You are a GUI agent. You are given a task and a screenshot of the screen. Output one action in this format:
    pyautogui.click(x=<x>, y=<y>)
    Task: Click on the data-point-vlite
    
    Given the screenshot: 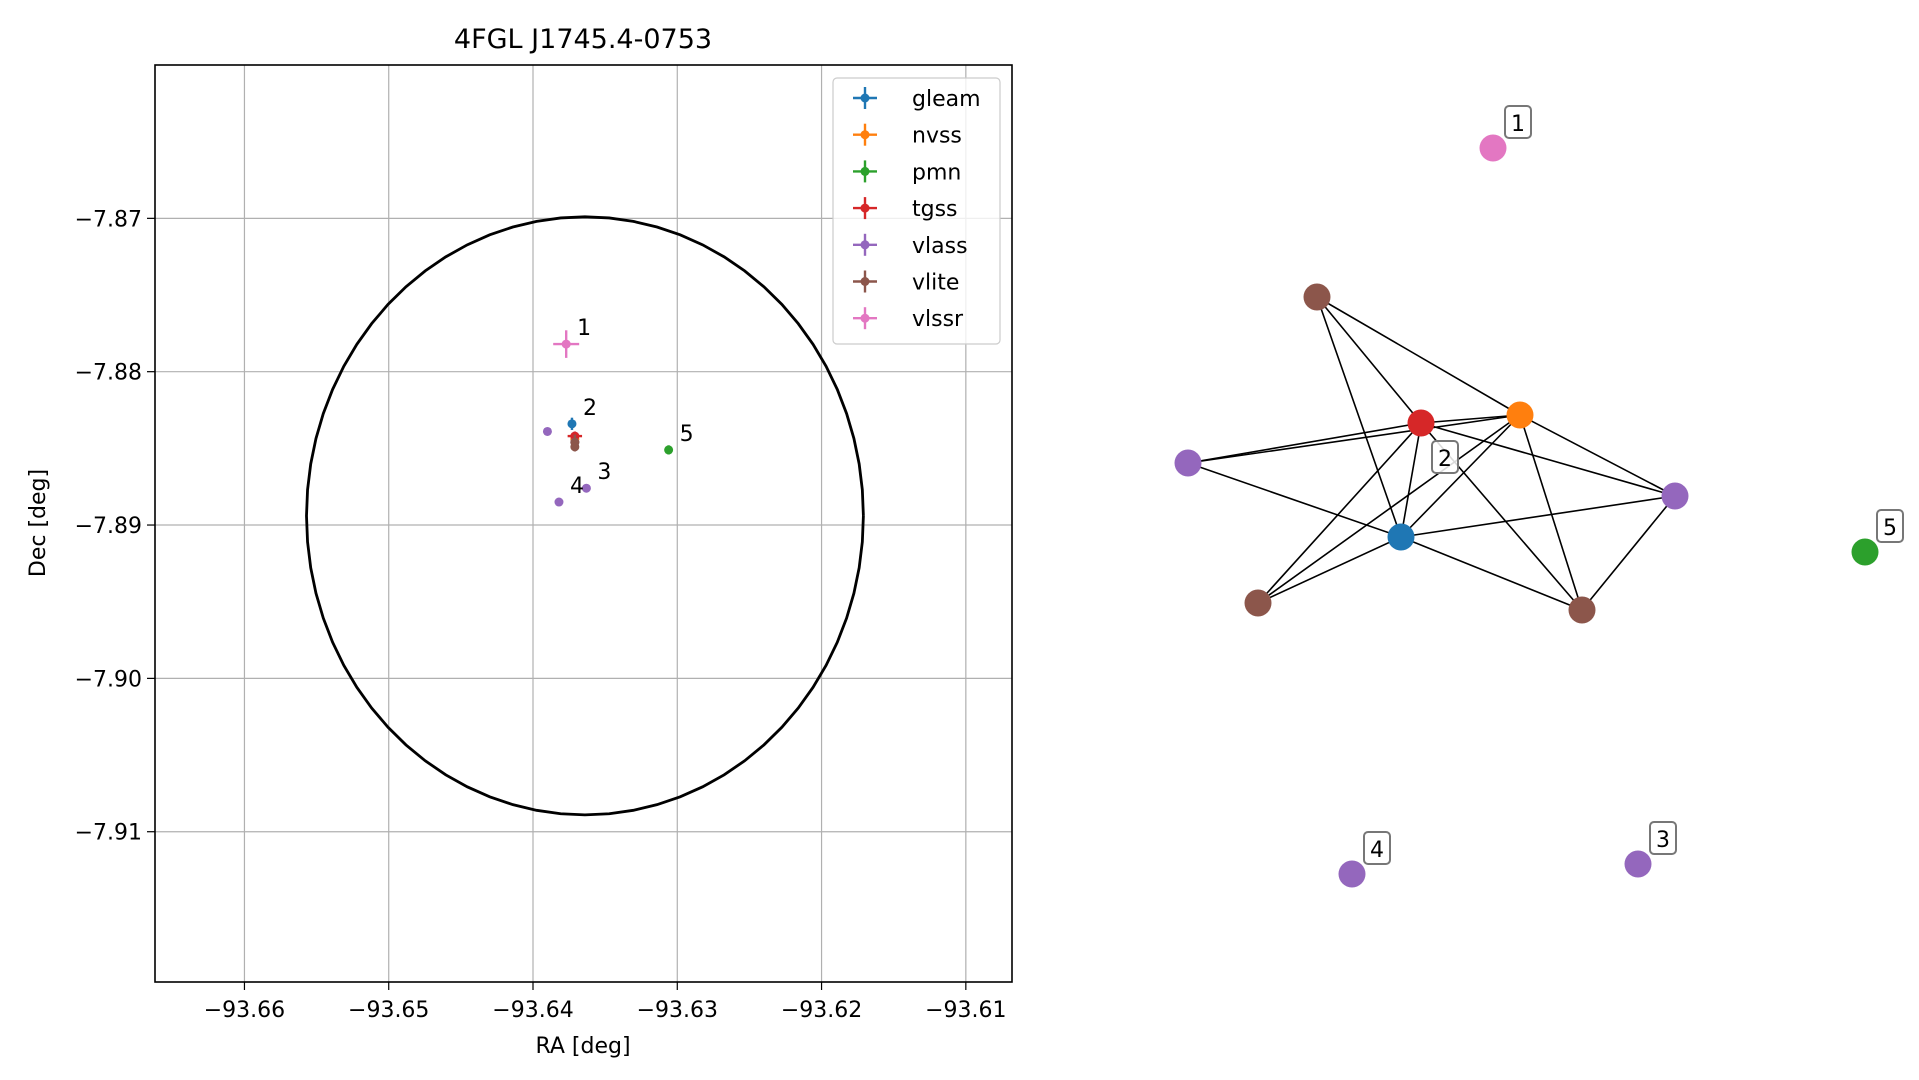 What is the action you would take?
    pyautogui.click(x=575, y=447)
    